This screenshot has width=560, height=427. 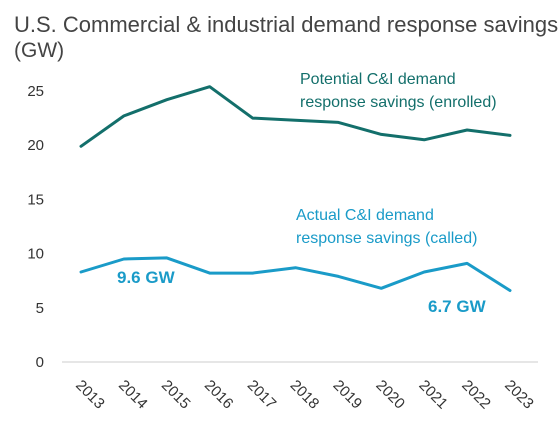 What do you see at coordinates (133, 395) in the screenshot?
I see `x-tick-label: 2014` at bounding box center [133, 395].